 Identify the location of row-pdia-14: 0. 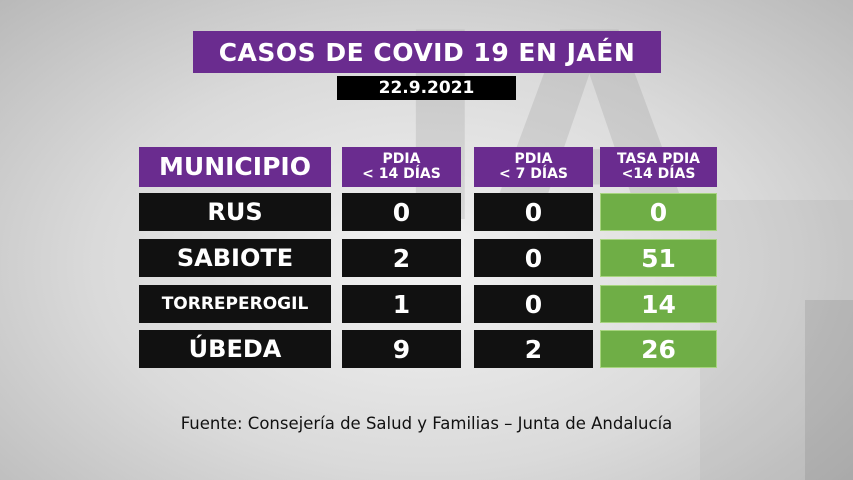
(401, 212).